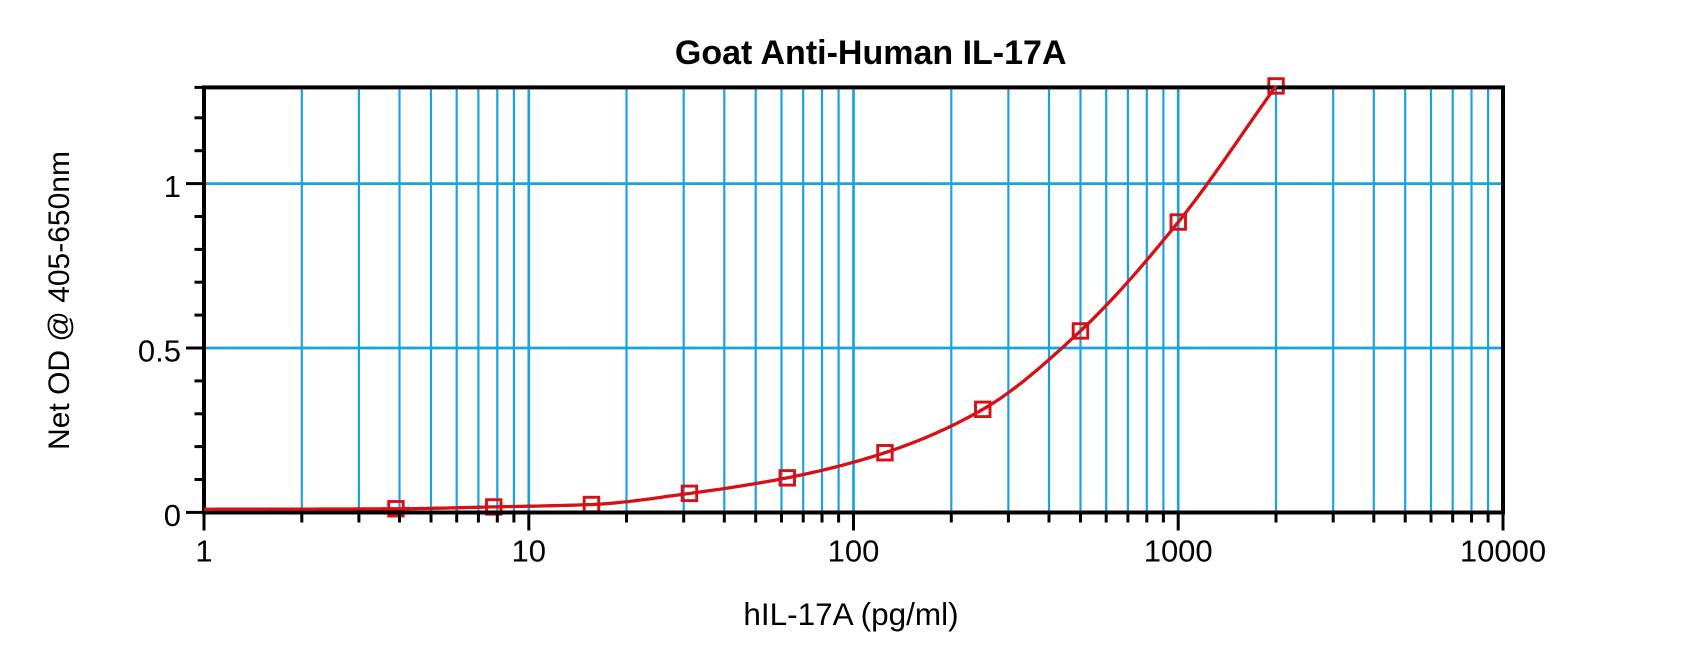  What do you see at coordinates (850, 614) in the screenshot?
I see `svg-text: hIL-17A (pg/ml)` at bounding box center [850, 614].